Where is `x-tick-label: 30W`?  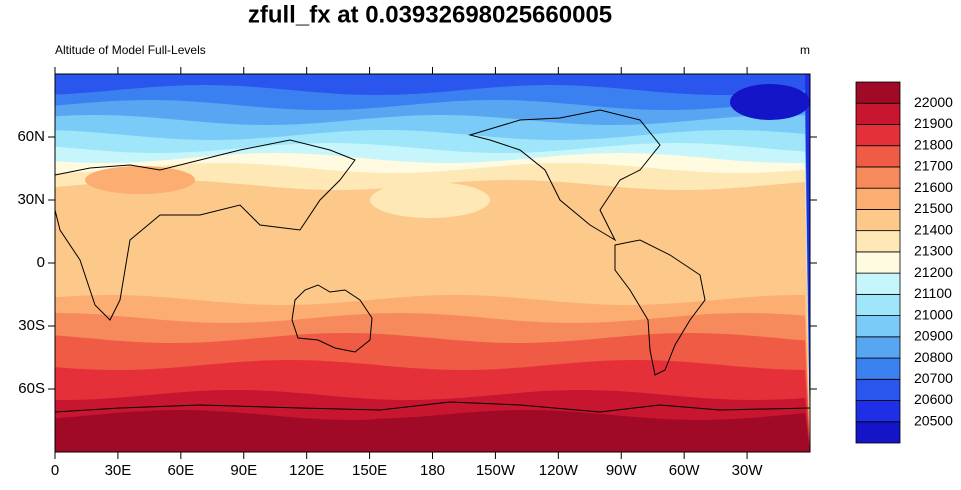
x-tick-label: 30W is located at coordinates (748, 470).